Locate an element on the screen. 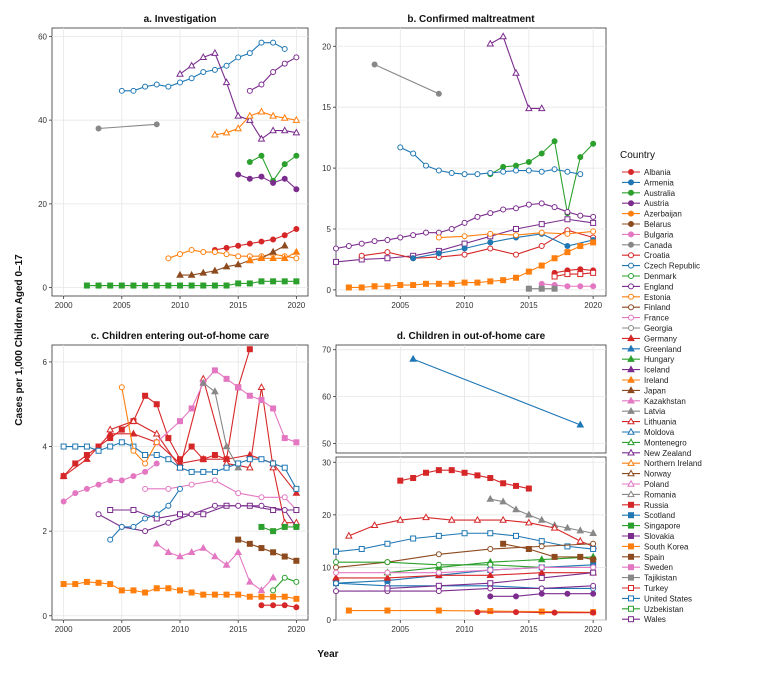 The width and height of the screenshot is (780, 677). legend-swatch-marker-croatia is located at coordinates (631, 255).